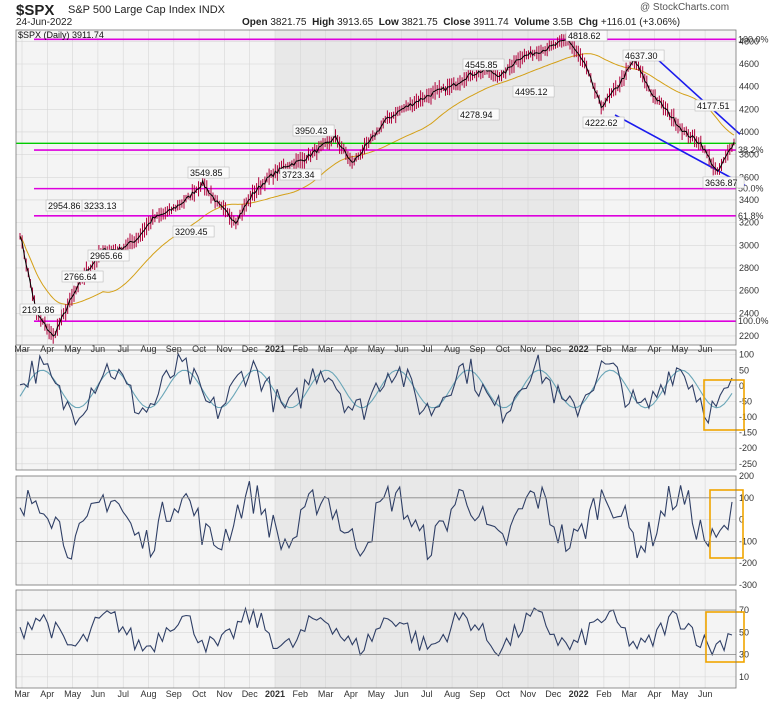  I want to click on price-annotation: 4545.85, so click(481, 65).